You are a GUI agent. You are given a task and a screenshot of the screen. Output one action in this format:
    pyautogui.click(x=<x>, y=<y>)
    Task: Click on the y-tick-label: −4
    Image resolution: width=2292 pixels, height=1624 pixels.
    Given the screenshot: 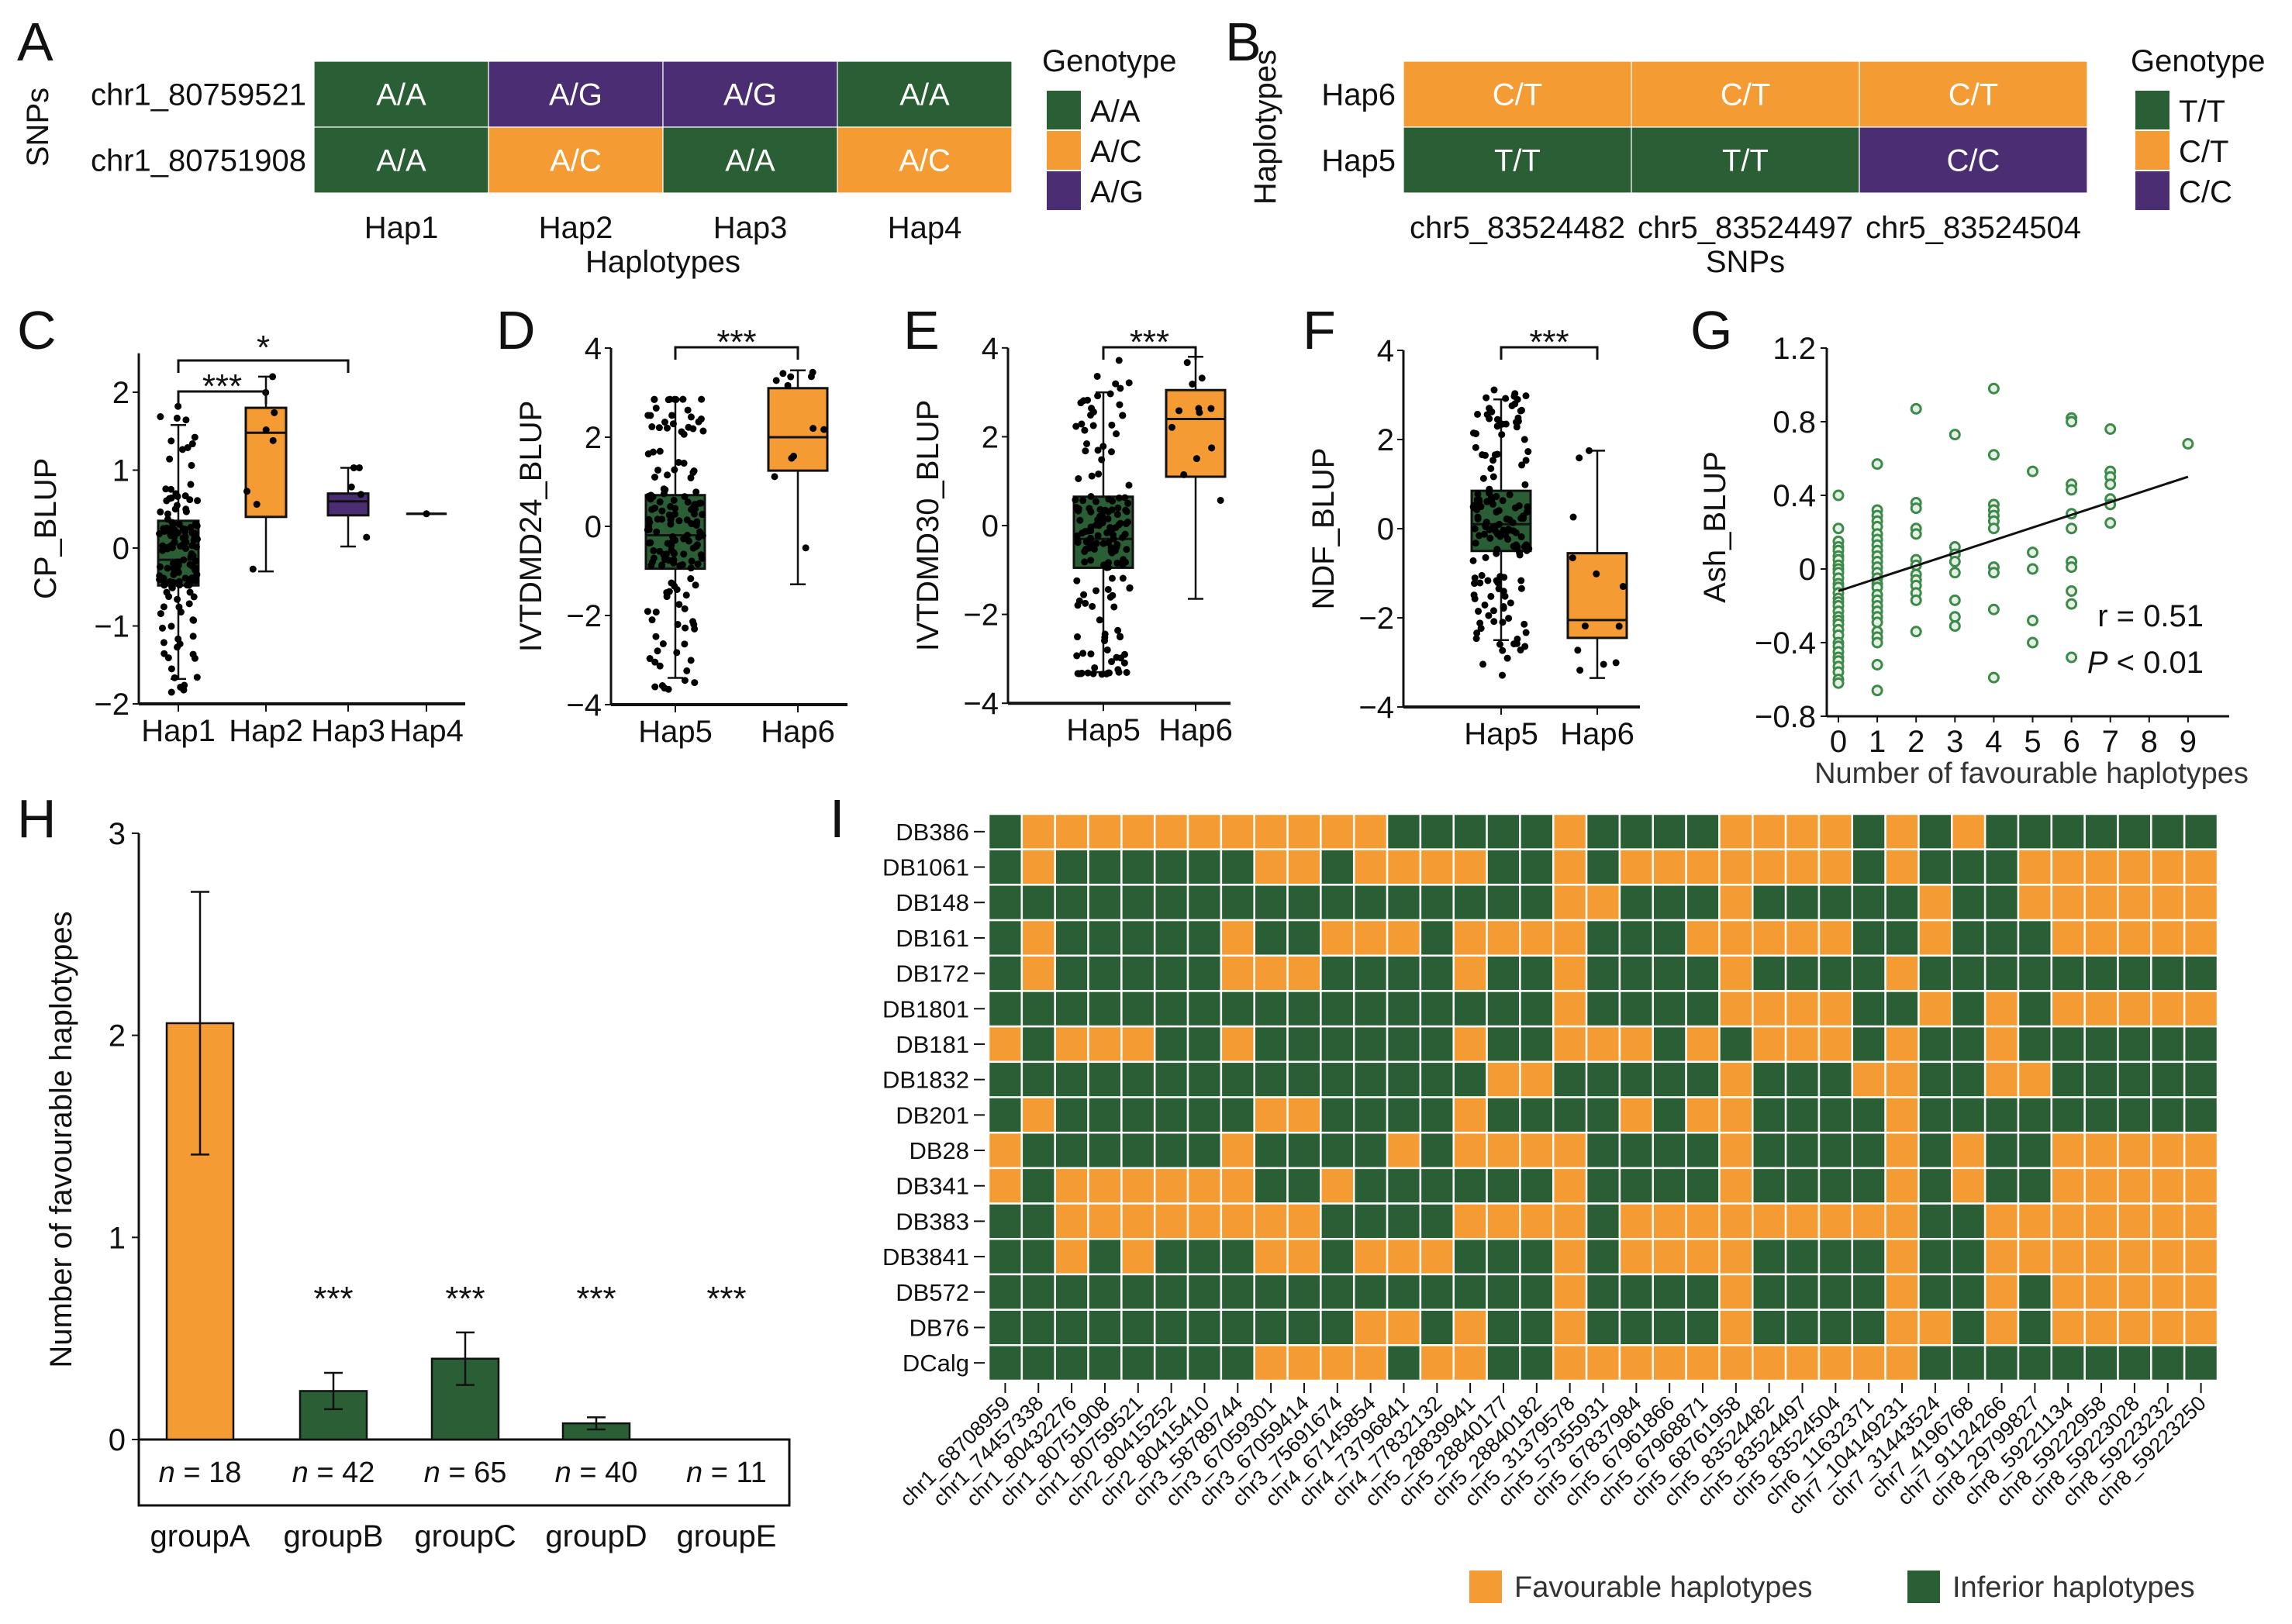 What is the action you would take?
    pyautogui.click(x=981, y=704)
    